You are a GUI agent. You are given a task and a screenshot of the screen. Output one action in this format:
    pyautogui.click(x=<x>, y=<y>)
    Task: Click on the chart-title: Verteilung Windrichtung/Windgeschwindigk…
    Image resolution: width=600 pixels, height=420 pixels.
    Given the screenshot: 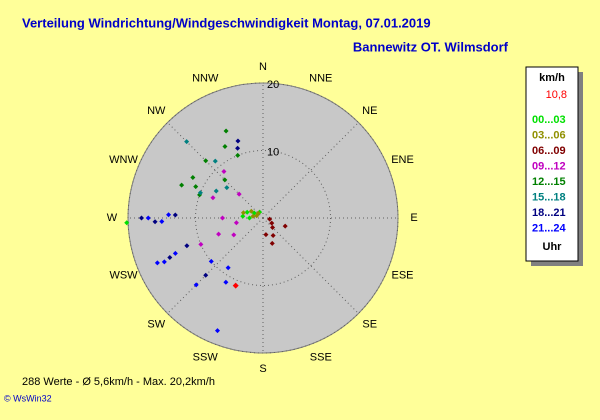 What is the action you would take?
    pyautogui.click(x=226, y=22)
    